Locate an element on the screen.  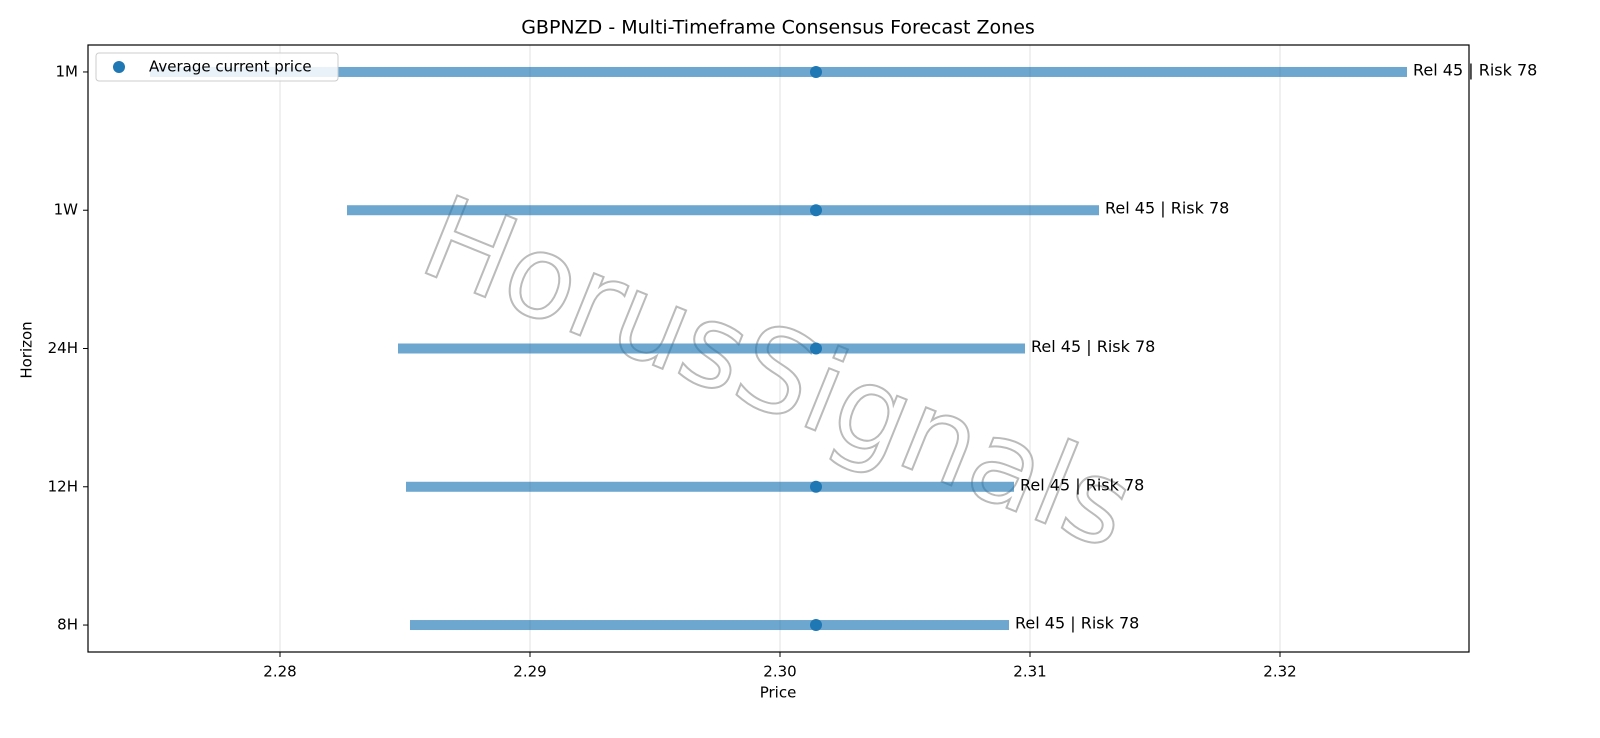
x-axis-label: Price is located at coordinates (778, 693).